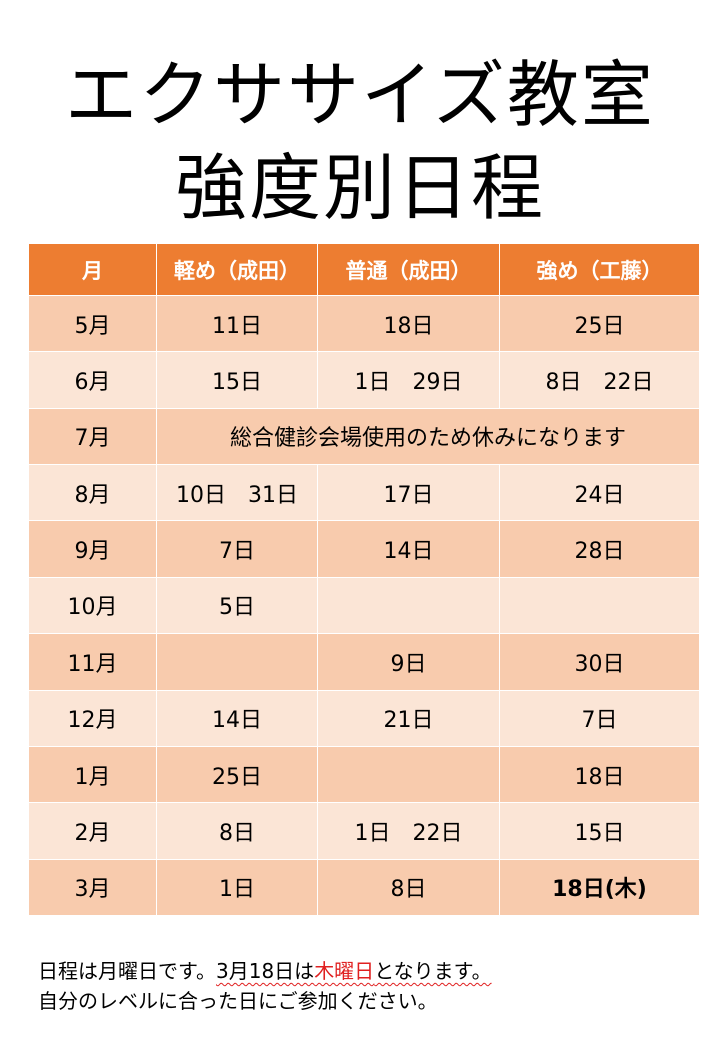  I want to click on footnote-line2: 自分のレベルに合った日にご参加ください。, so click(238, 1001).